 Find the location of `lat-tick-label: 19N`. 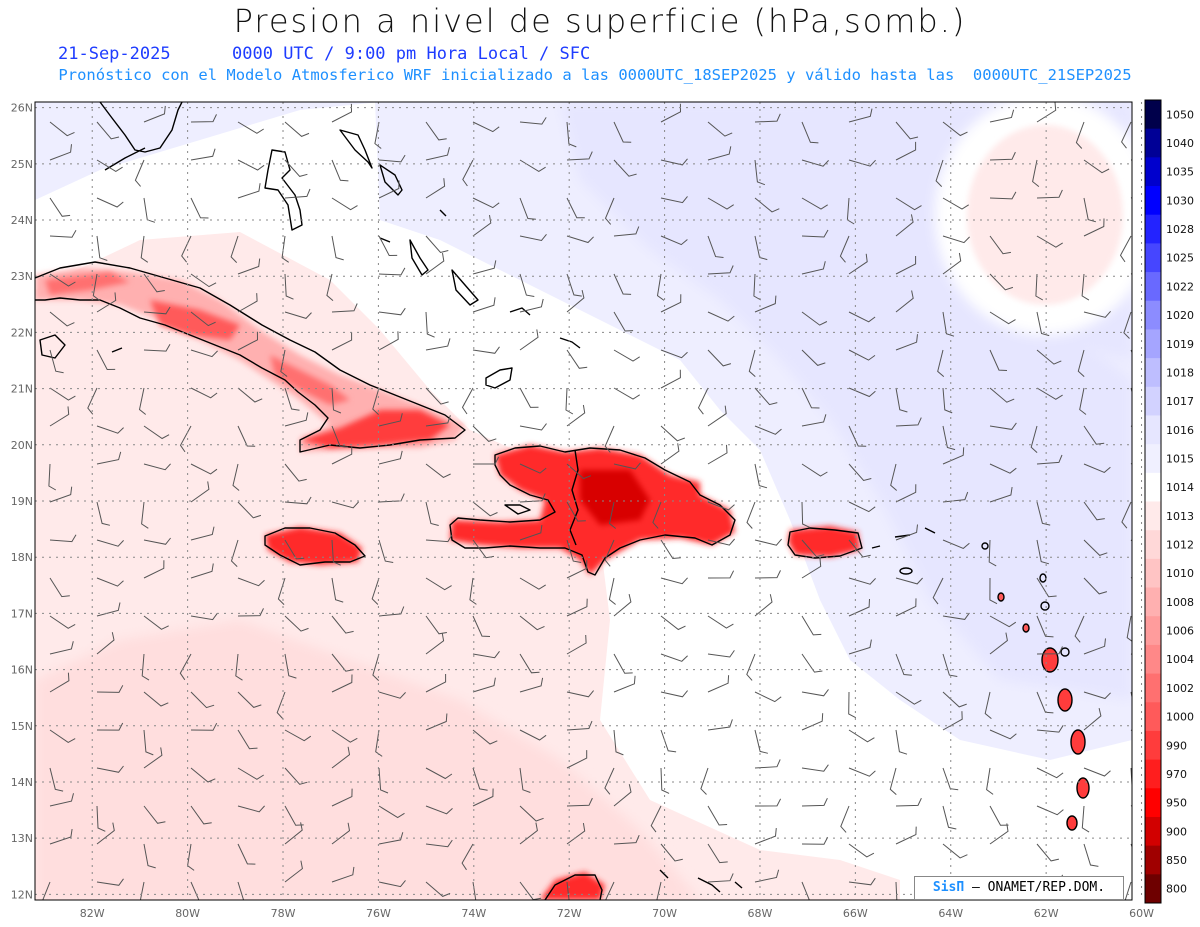

lat-tick-label: 19N is located at coordinates (22, 501).